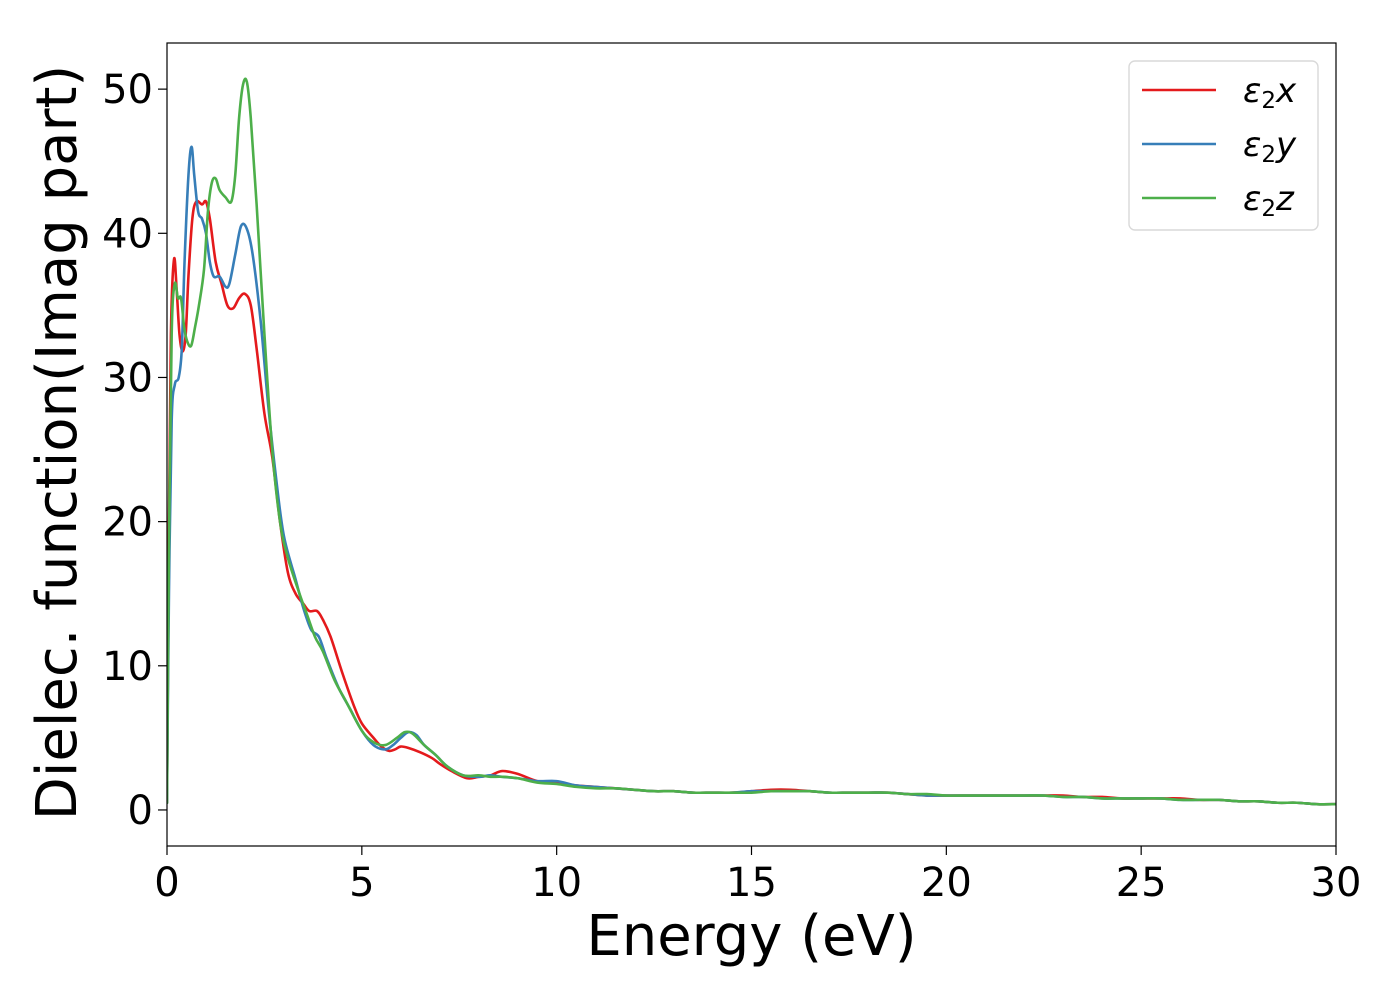 The height and width of the screenshot is (1000, 1400). I want to click on x-tick-label: 15, so click(751, 883).